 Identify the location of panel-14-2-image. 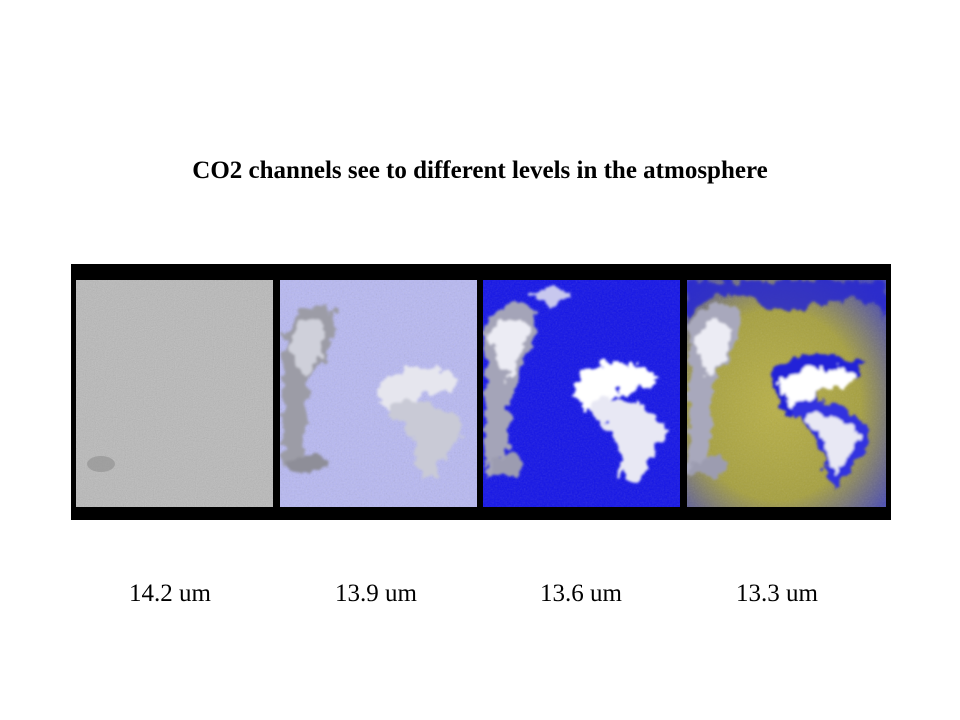
(174, 393).